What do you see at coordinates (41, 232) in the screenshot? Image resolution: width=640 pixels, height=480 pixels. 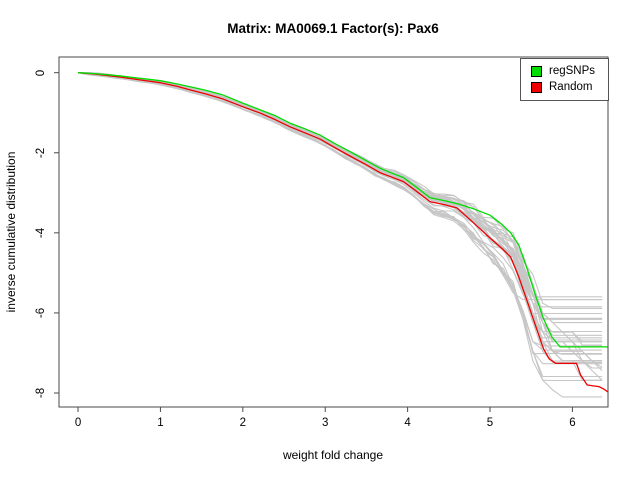 I see `y-tick-label: -4` at bounding box center [41, 232].